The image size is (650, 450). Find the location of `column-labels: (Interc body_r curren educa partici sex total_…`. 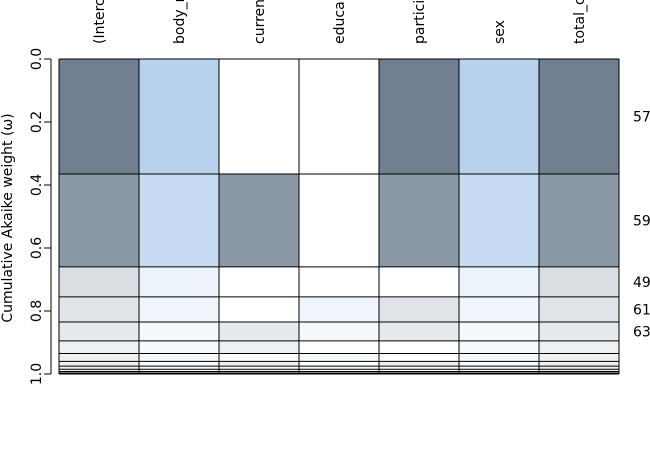

column-labels: (Interc body_r curren educa partici sex total_… is located at coordinates (340, 22).